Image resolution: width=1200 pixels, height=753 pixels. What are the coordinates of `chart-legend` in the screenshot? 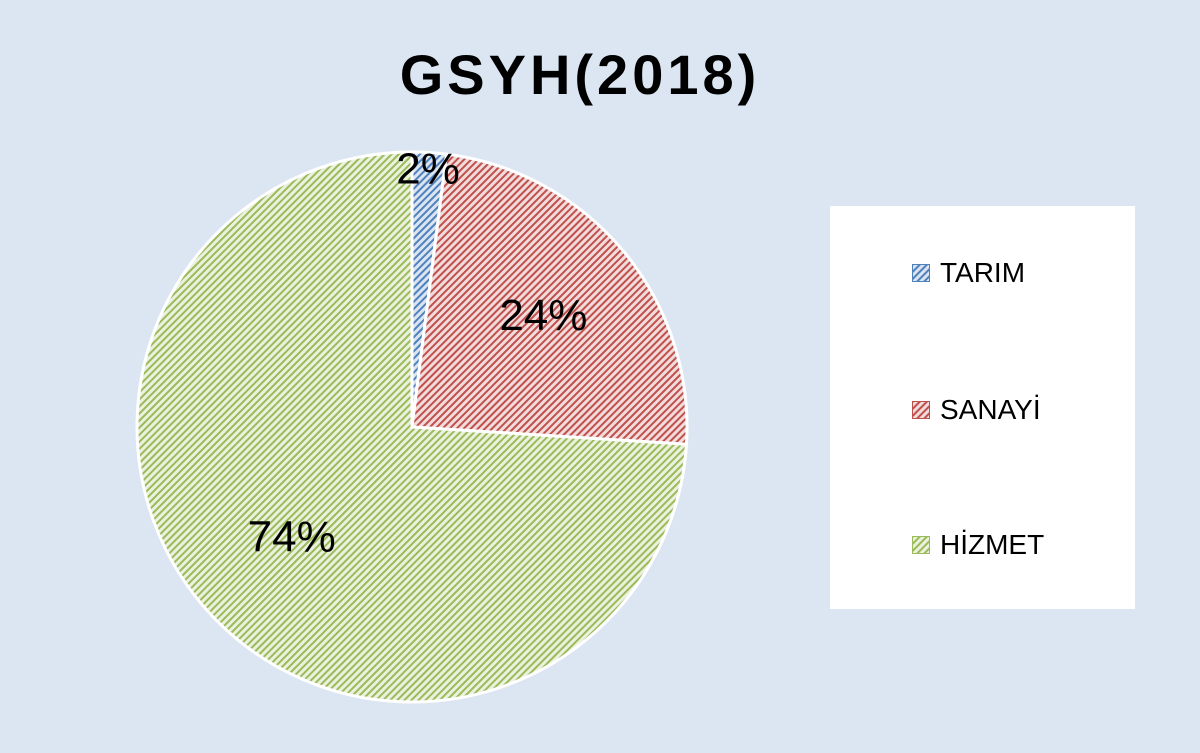 It's located at (982, 407).